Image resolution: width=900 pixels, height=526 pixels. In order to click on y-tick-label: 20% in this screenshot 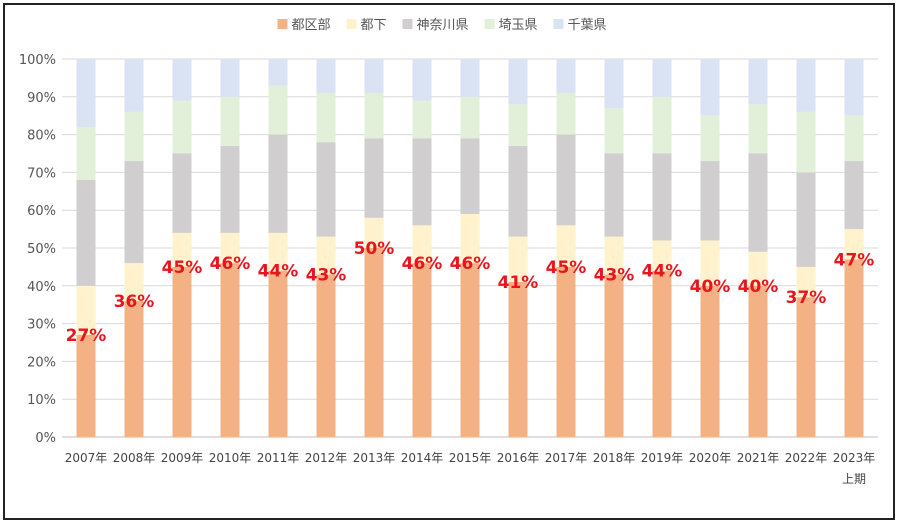, I will do `click(41, 362)`.